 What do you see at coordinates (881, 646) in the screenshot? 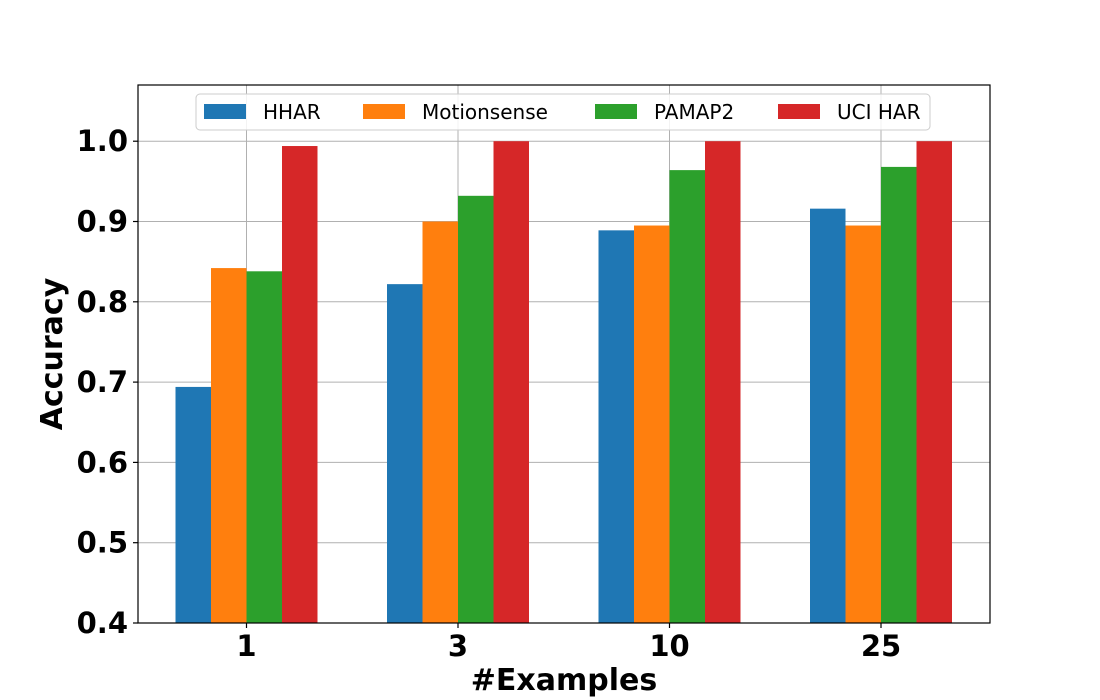
I see `x-tick-label-3: 25` at bounding box center [881, 646].